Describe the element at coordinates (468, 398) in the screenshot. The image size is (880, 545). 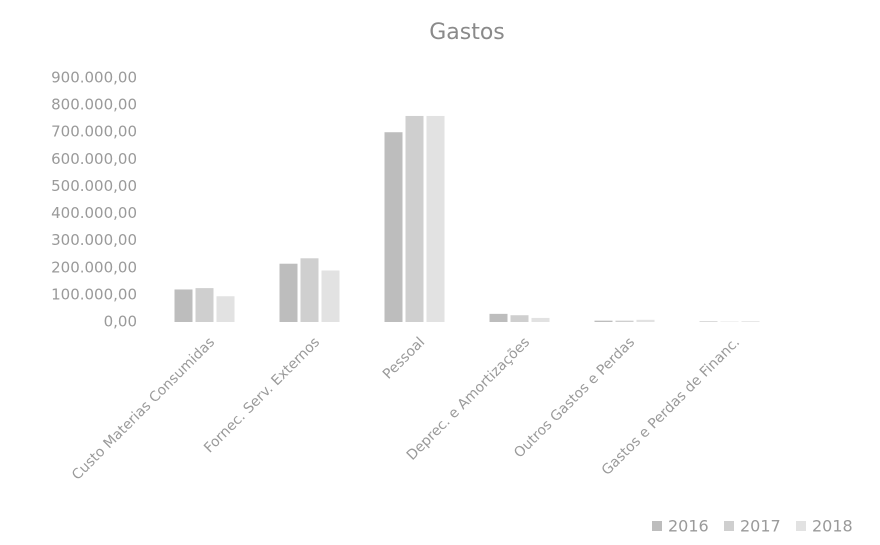
I see `x-tick-label: Deprec. e Amortizações` at that location.